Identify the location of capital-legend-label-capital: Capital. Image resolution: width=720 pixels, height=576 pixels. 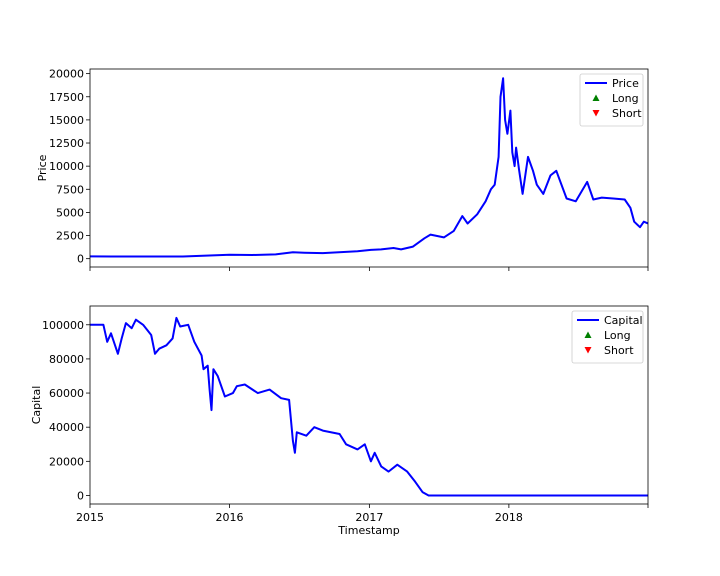
(623, 320).